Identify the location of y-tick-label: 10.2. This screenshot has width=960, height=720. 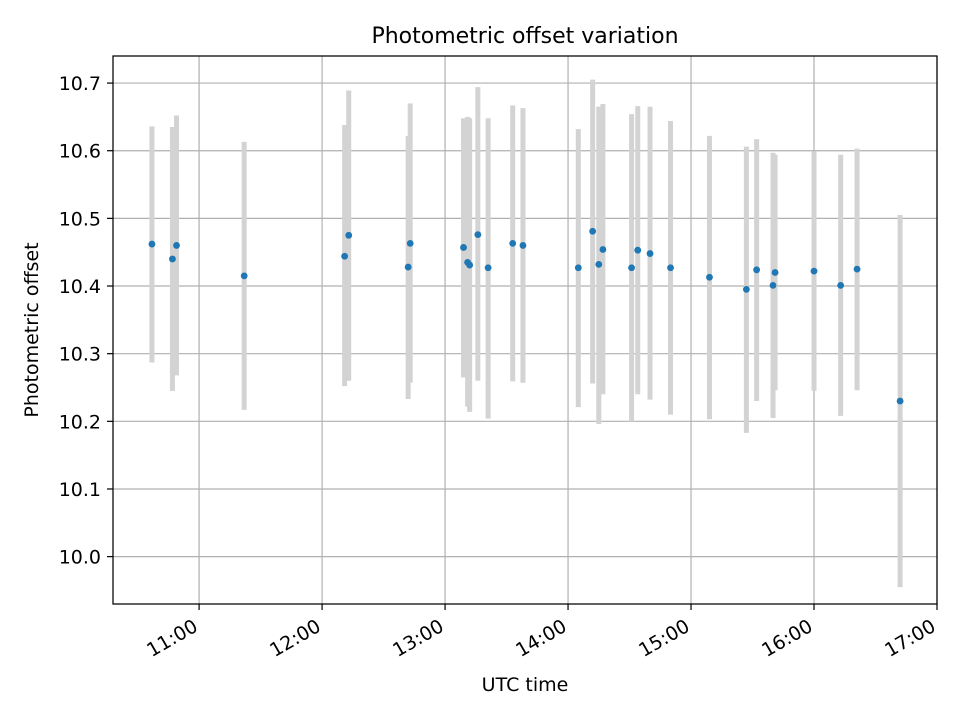
(80, 422).